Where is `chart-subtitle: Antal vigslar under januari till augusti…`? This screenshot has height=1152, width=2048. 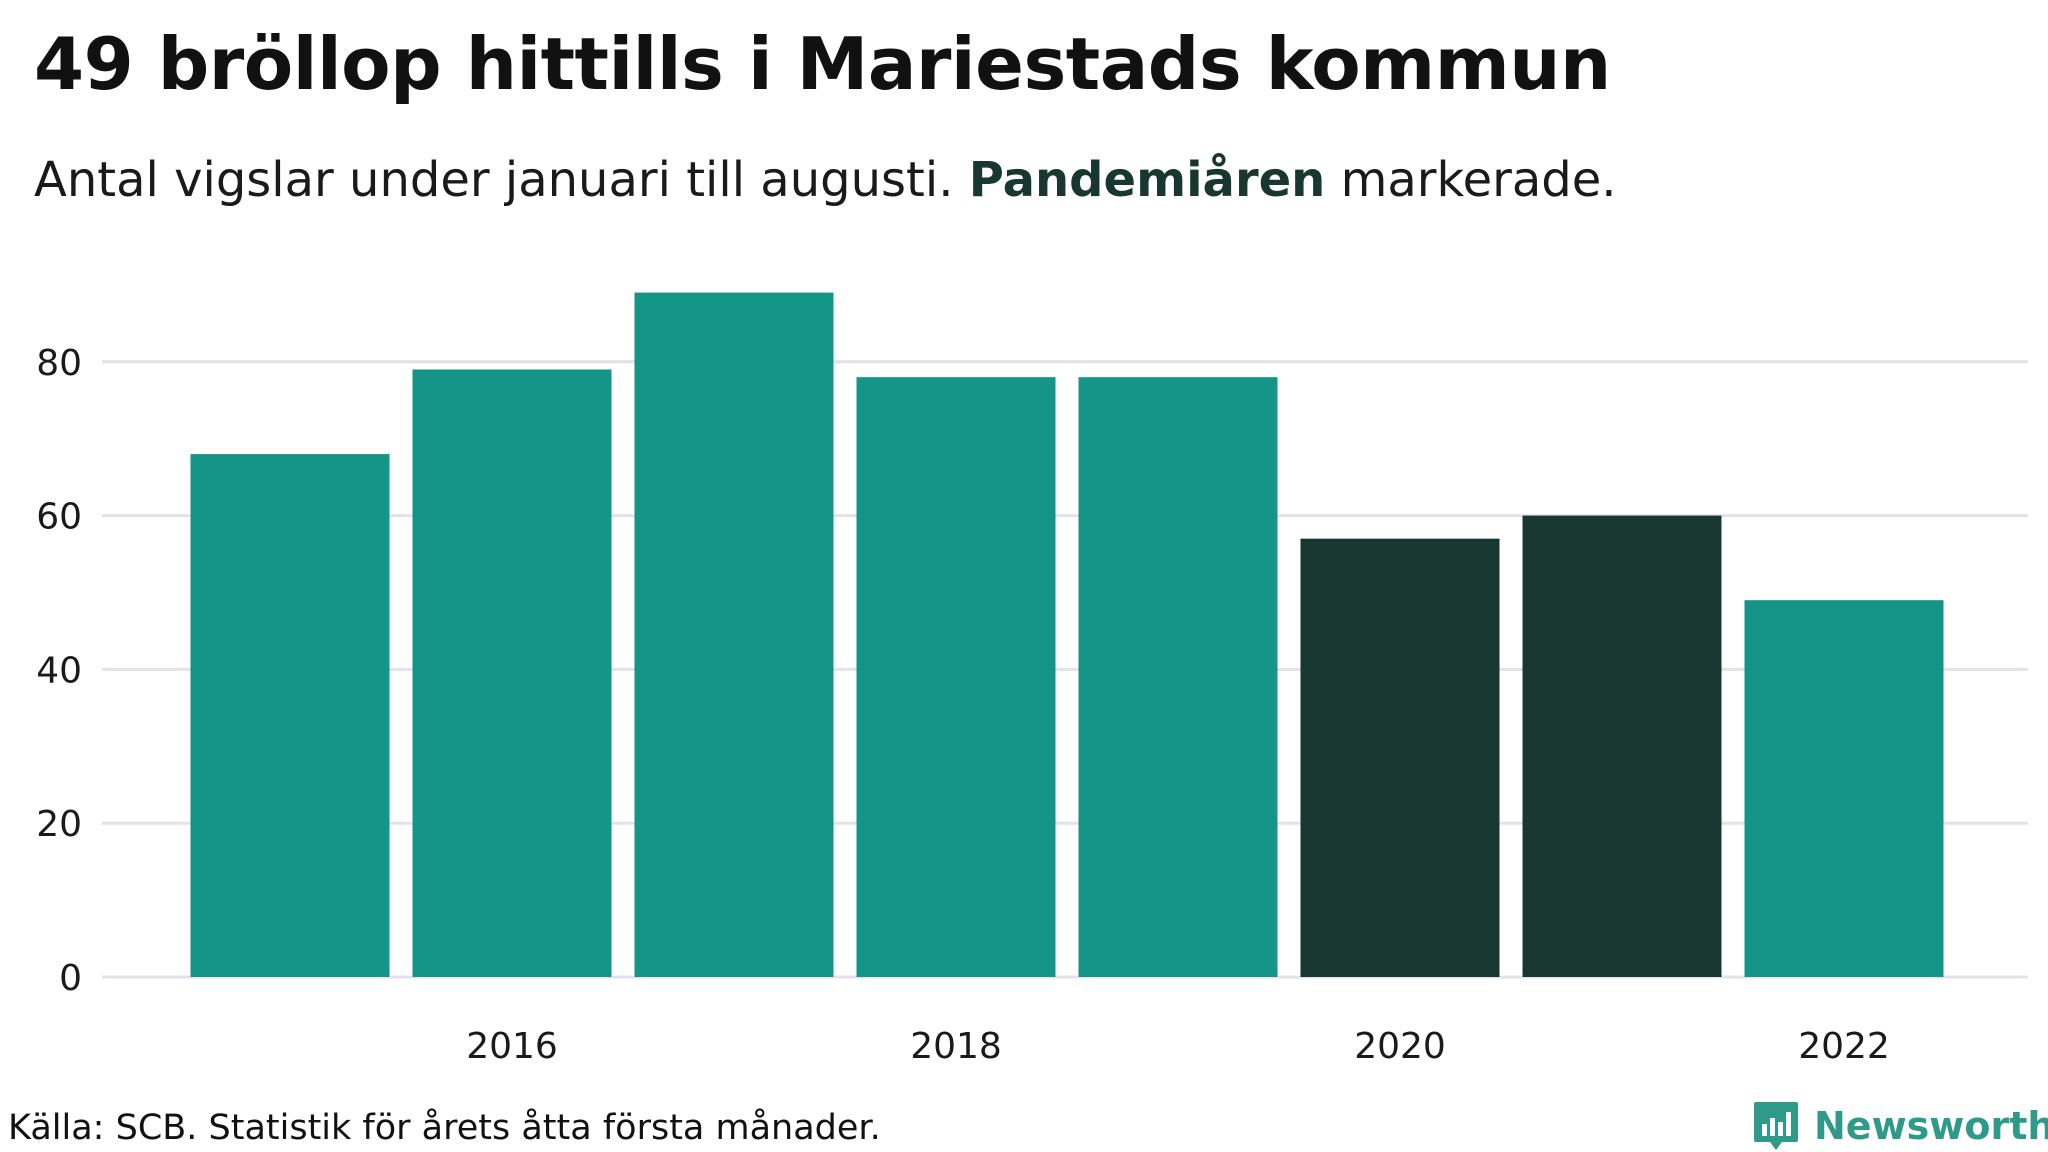 chart-subtitle: Antal vigslar under januari till augusti… is located at coordinates (825, 180).